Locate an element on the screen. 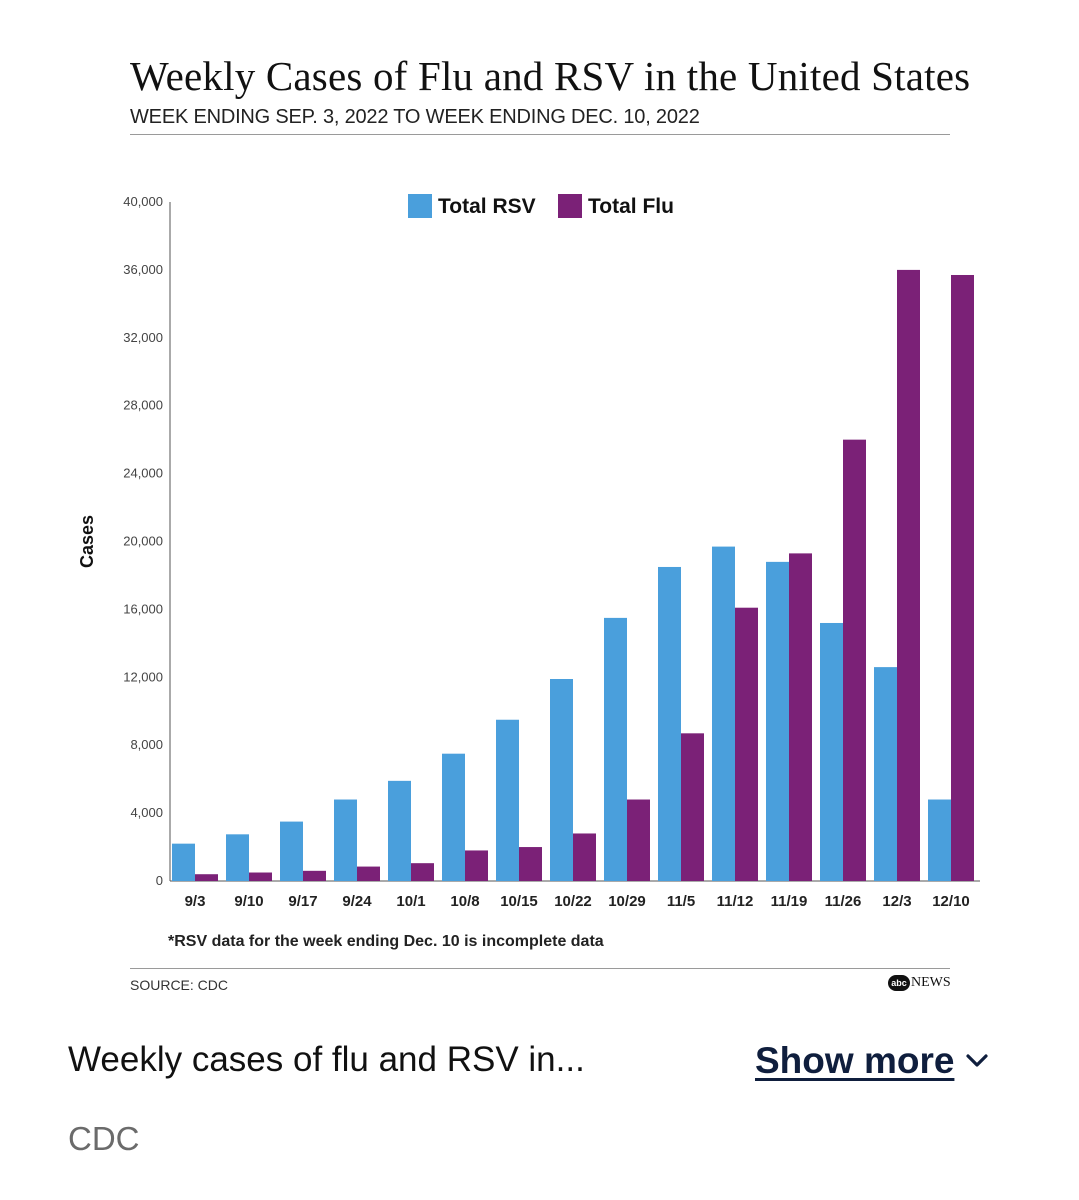 This screenshot has height=1200, width=1079. x-tick-label: 10/29 is located at coordinates (627, 901).